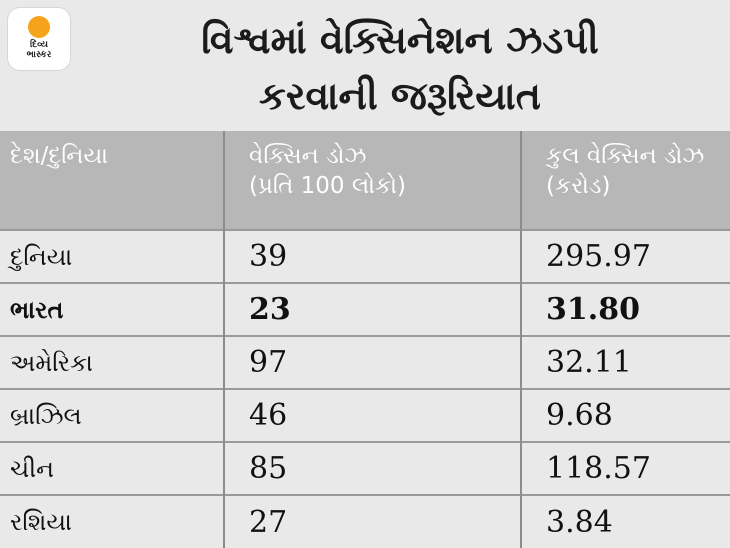 This screenshot has width=730, height=548. I want to click on header-total-label: કુલ વેક્સિન ડોઝ, so click(625, 156).